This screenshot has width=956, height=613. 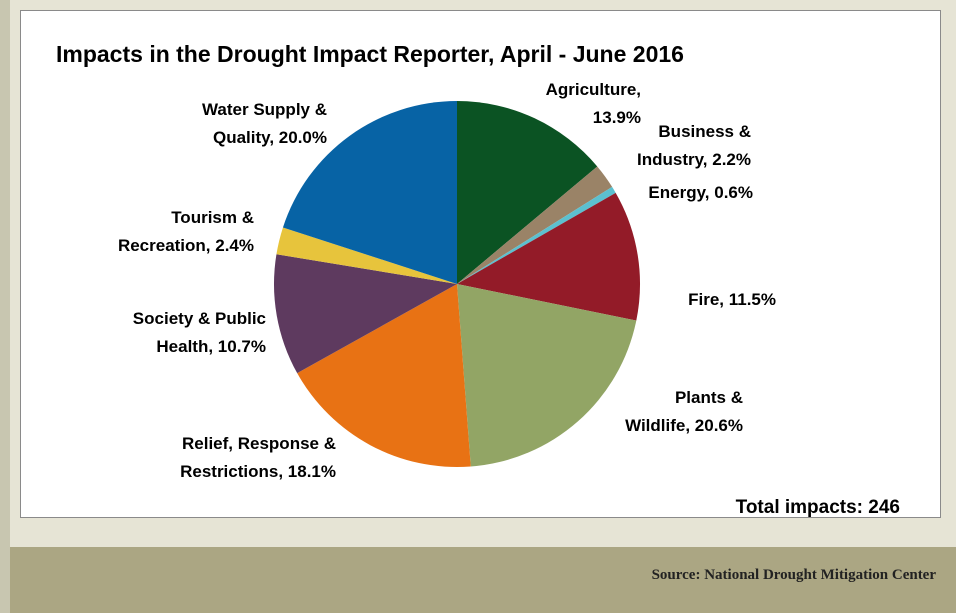 I want to click on slice-label-energy: Energy, 0.6%, so click(x=700, y=192).